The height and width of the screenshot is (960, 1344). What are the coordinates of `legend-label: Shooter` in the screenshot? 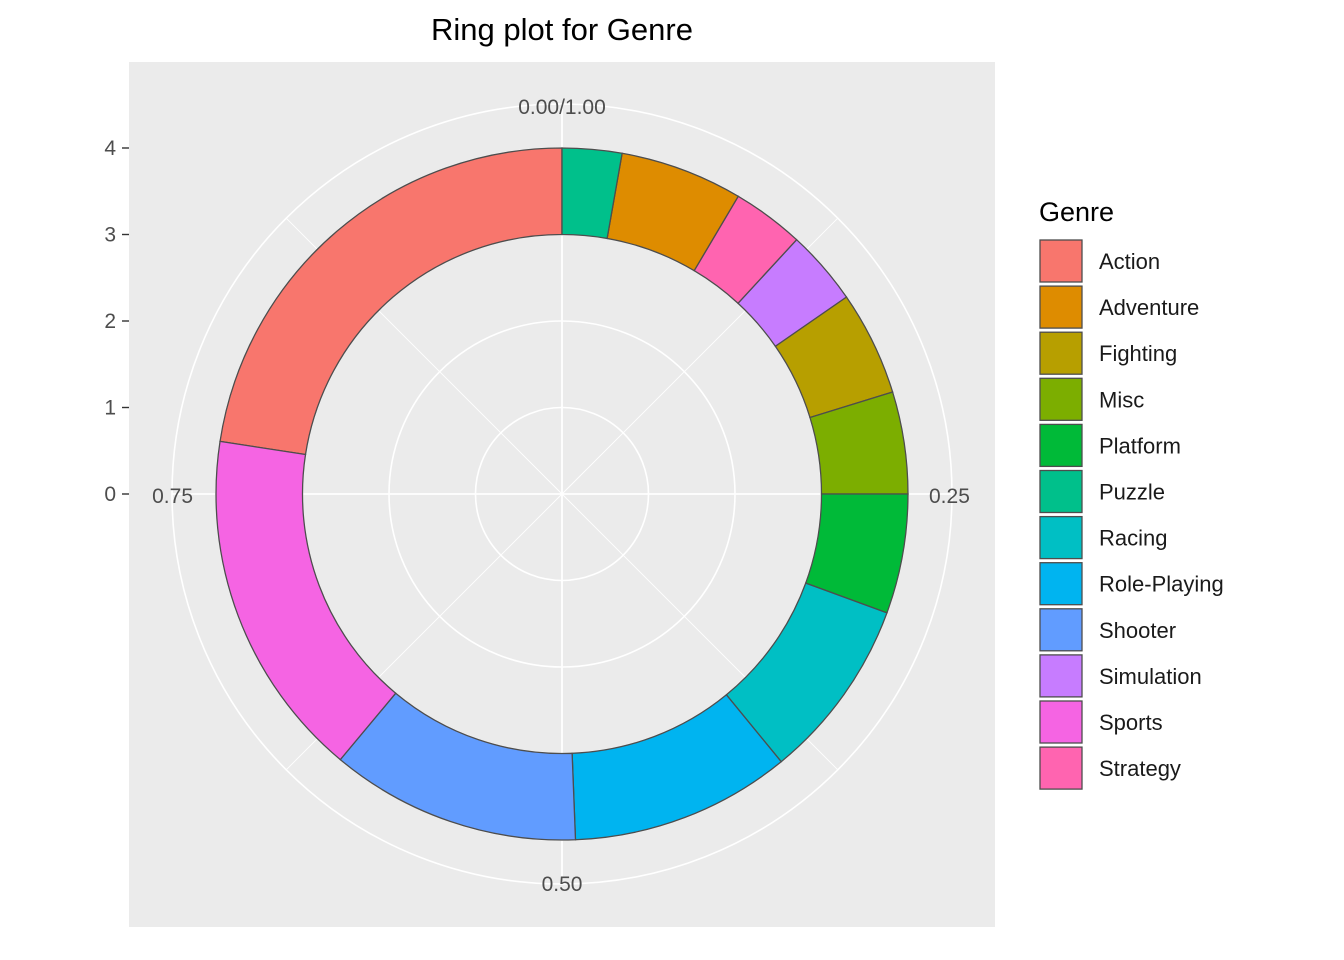 It's located at (1137, 630).